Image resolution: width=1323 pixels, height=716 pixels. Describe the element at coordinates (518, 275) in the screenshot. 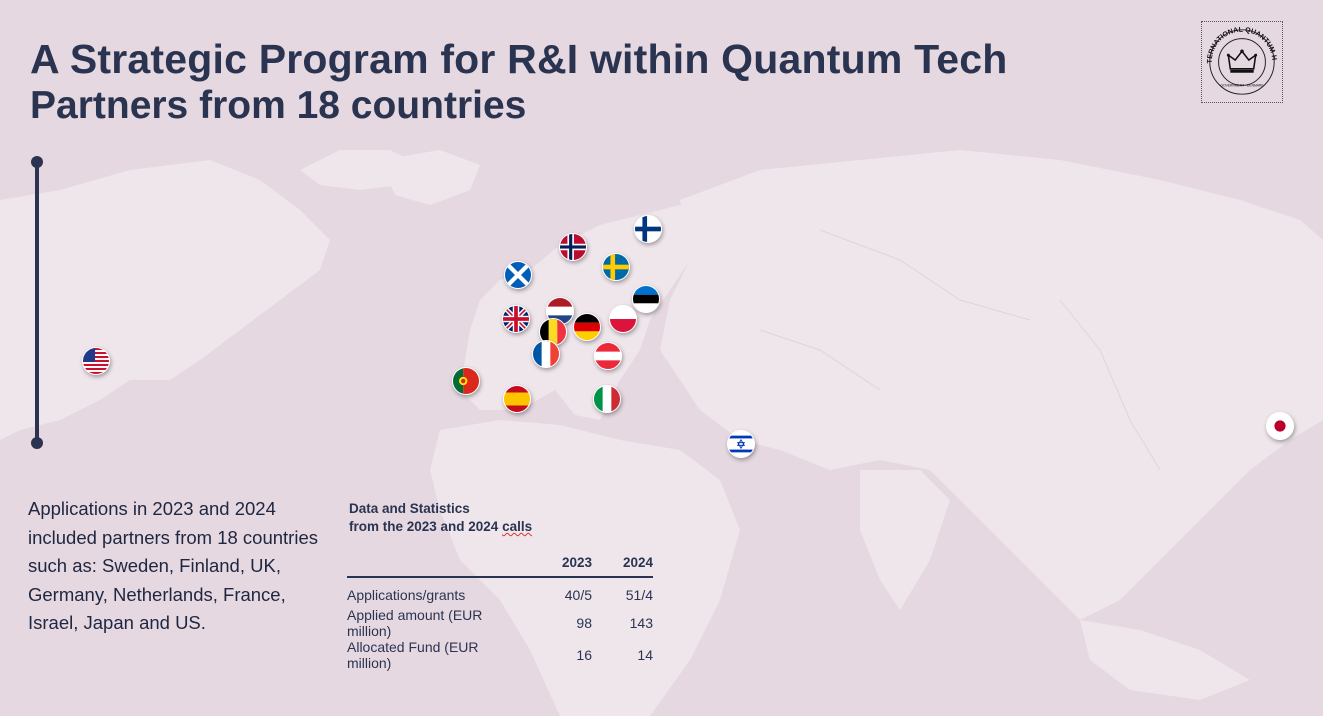

I see `scotland-flag-icon` at that location.